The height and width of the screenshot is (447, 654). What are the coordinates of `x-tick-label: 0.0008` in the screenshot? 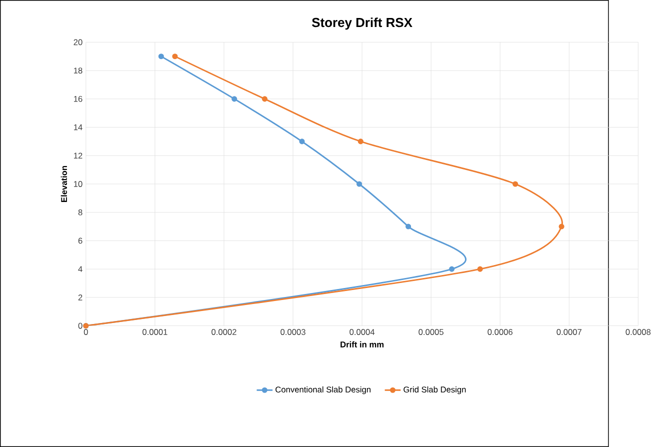 It's located at (638, 332).